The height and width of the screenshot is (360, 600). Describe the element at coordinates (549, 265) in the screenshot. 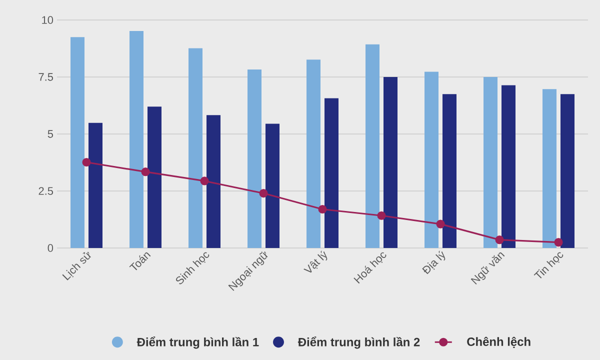

I see `x-tick-label: Tin học` at that location.